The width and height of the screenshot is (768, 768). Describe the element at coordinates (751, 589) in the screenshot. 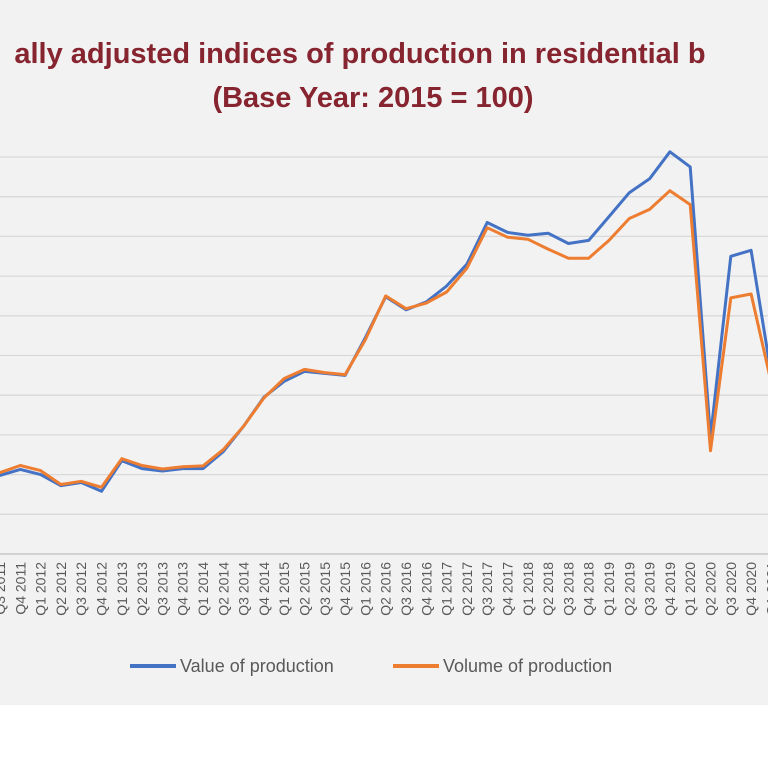

I see `x-tick-label: Q4 2020` at that location.